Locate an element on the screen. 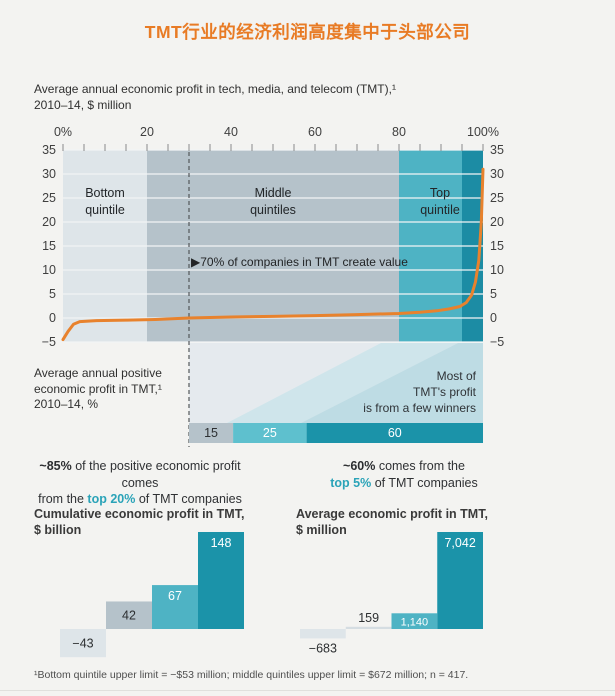 This screenshot has height=696, width=615. bar-value-label: 7,042 is located at coordinates (459, 543).